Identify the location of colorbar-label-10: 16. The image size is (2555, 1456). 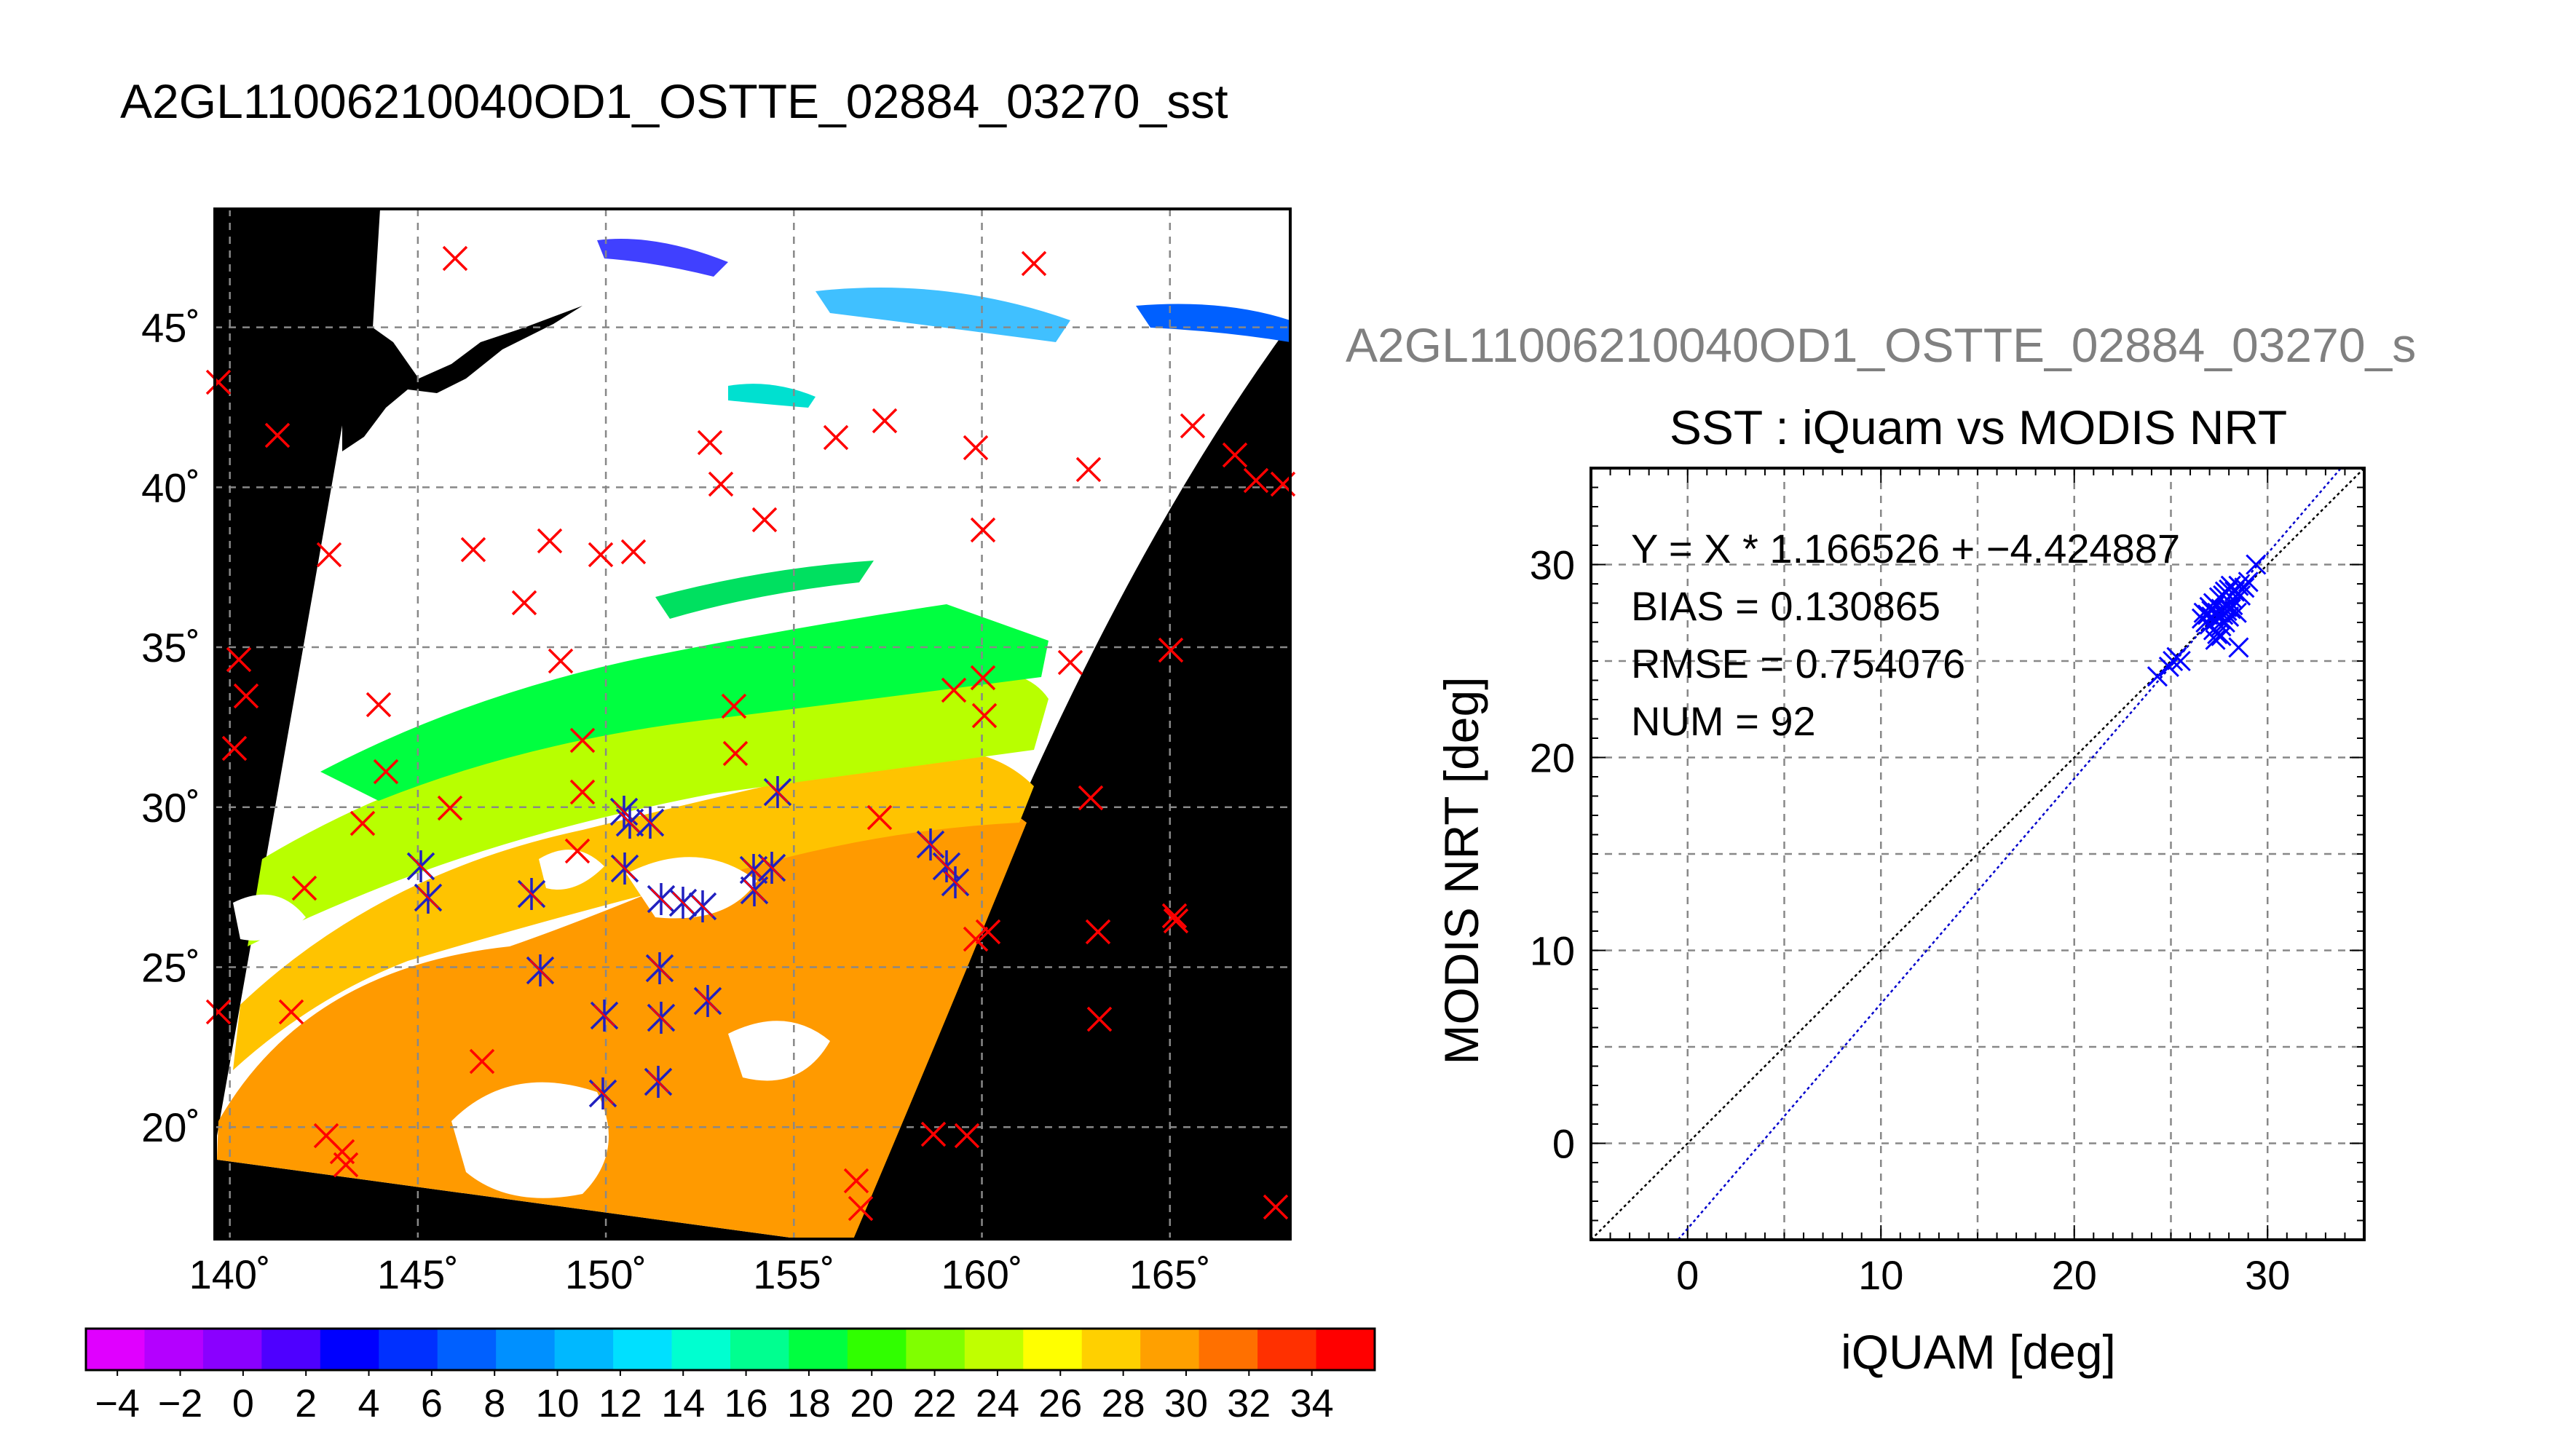
(746, 1403).